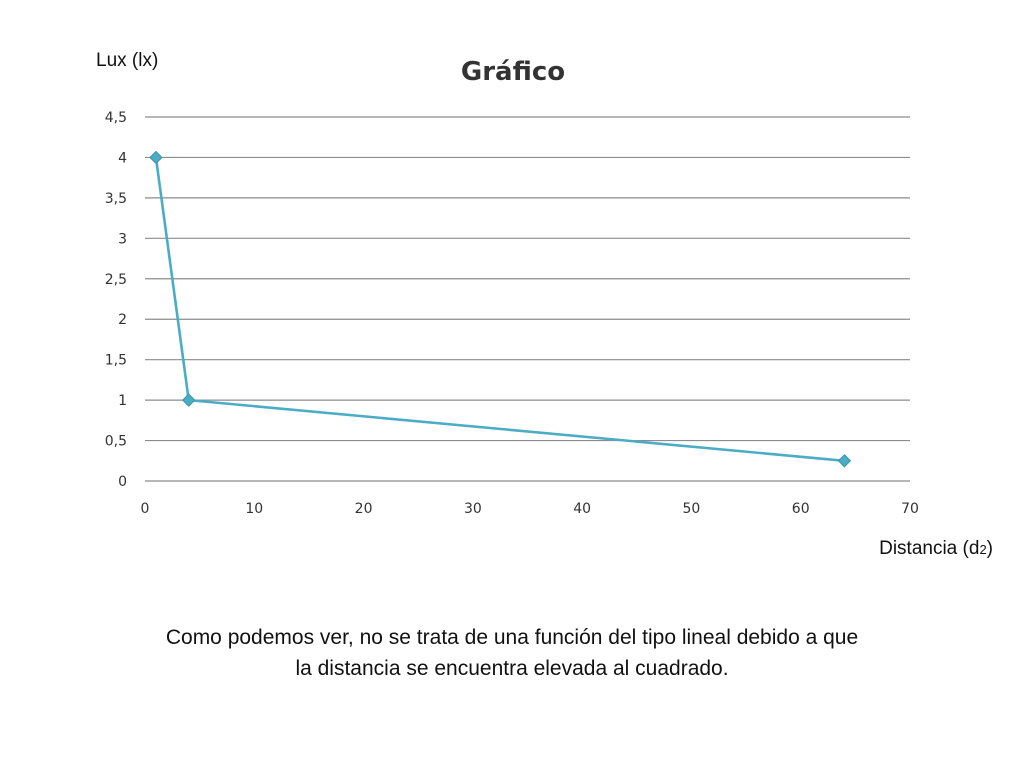  Describe the element at coordinates (122, 401) in the screenshot. I see `y-tick-label: 1` at that location.